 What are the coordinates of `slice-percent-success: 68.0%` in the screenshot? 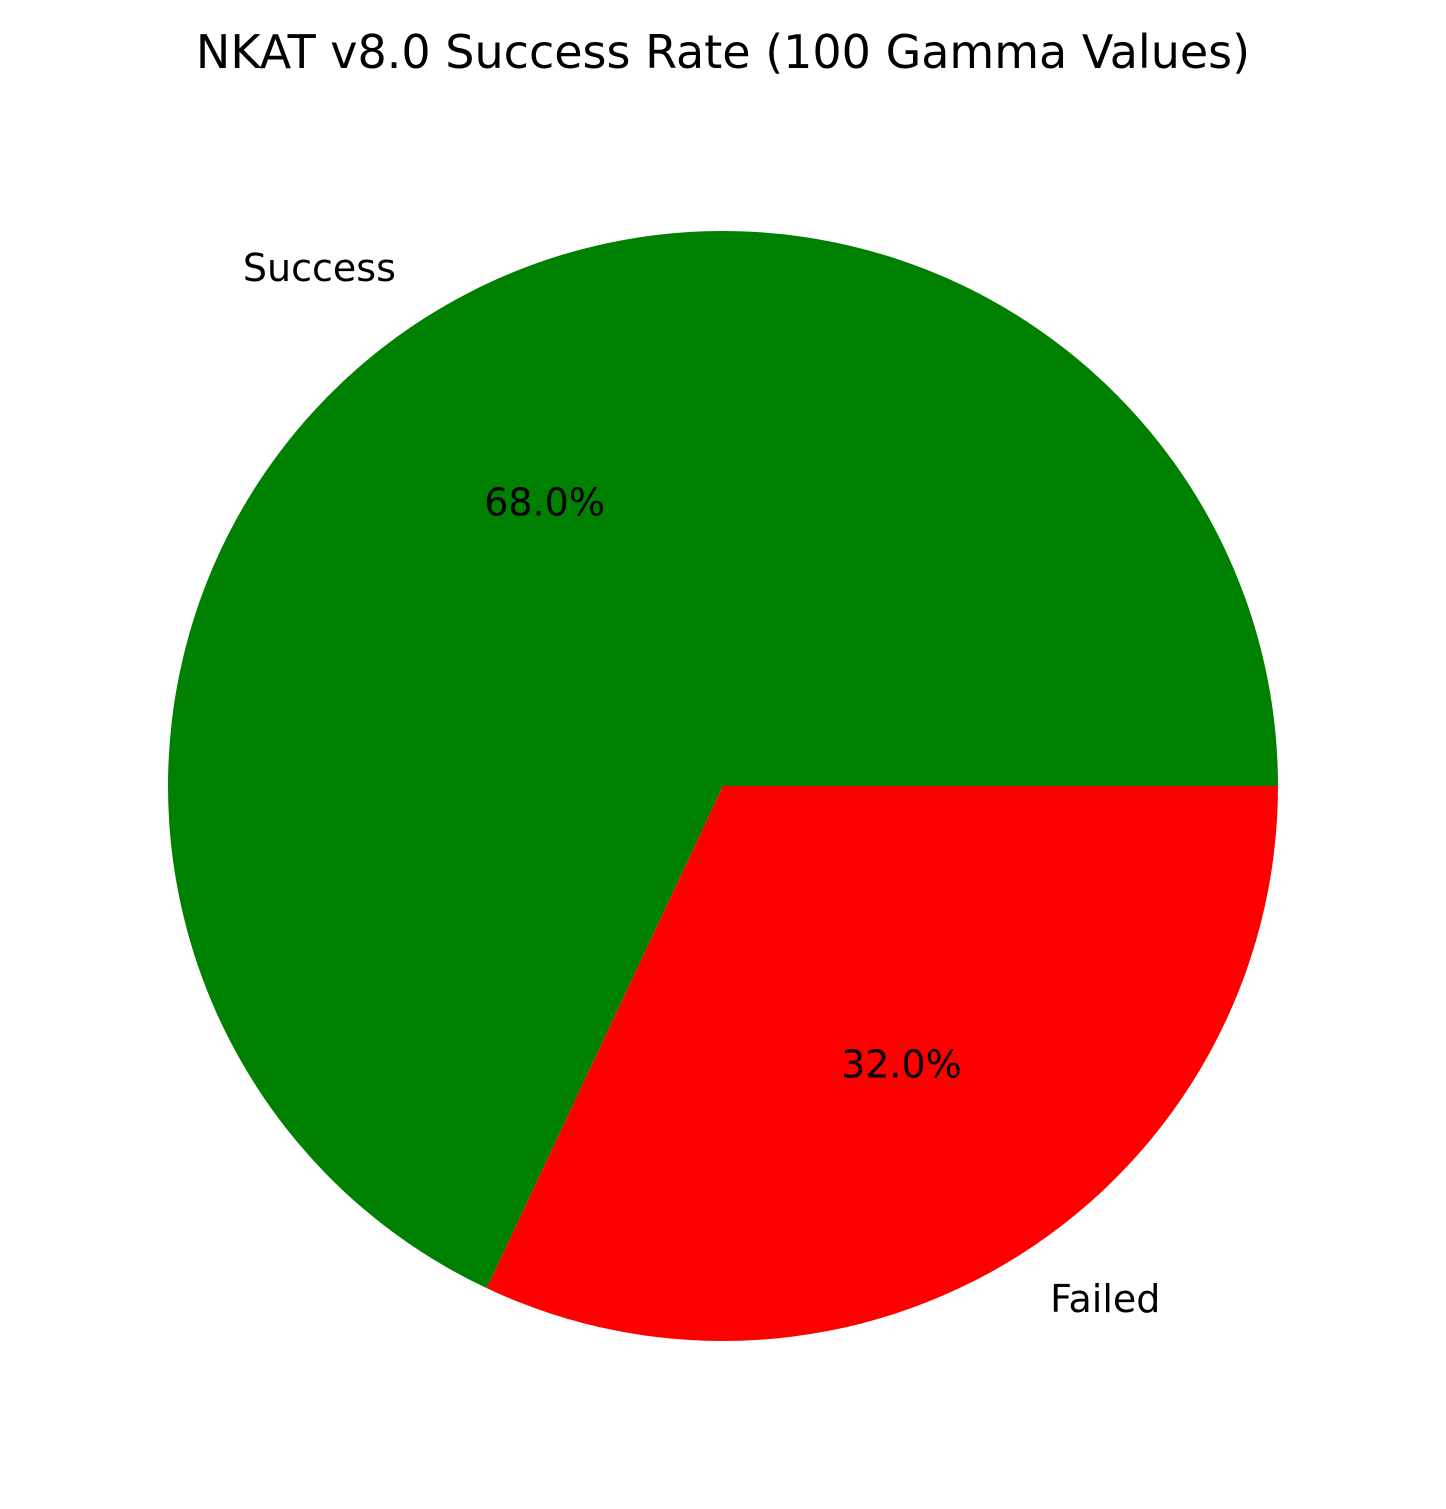 It's located at (544, 502).